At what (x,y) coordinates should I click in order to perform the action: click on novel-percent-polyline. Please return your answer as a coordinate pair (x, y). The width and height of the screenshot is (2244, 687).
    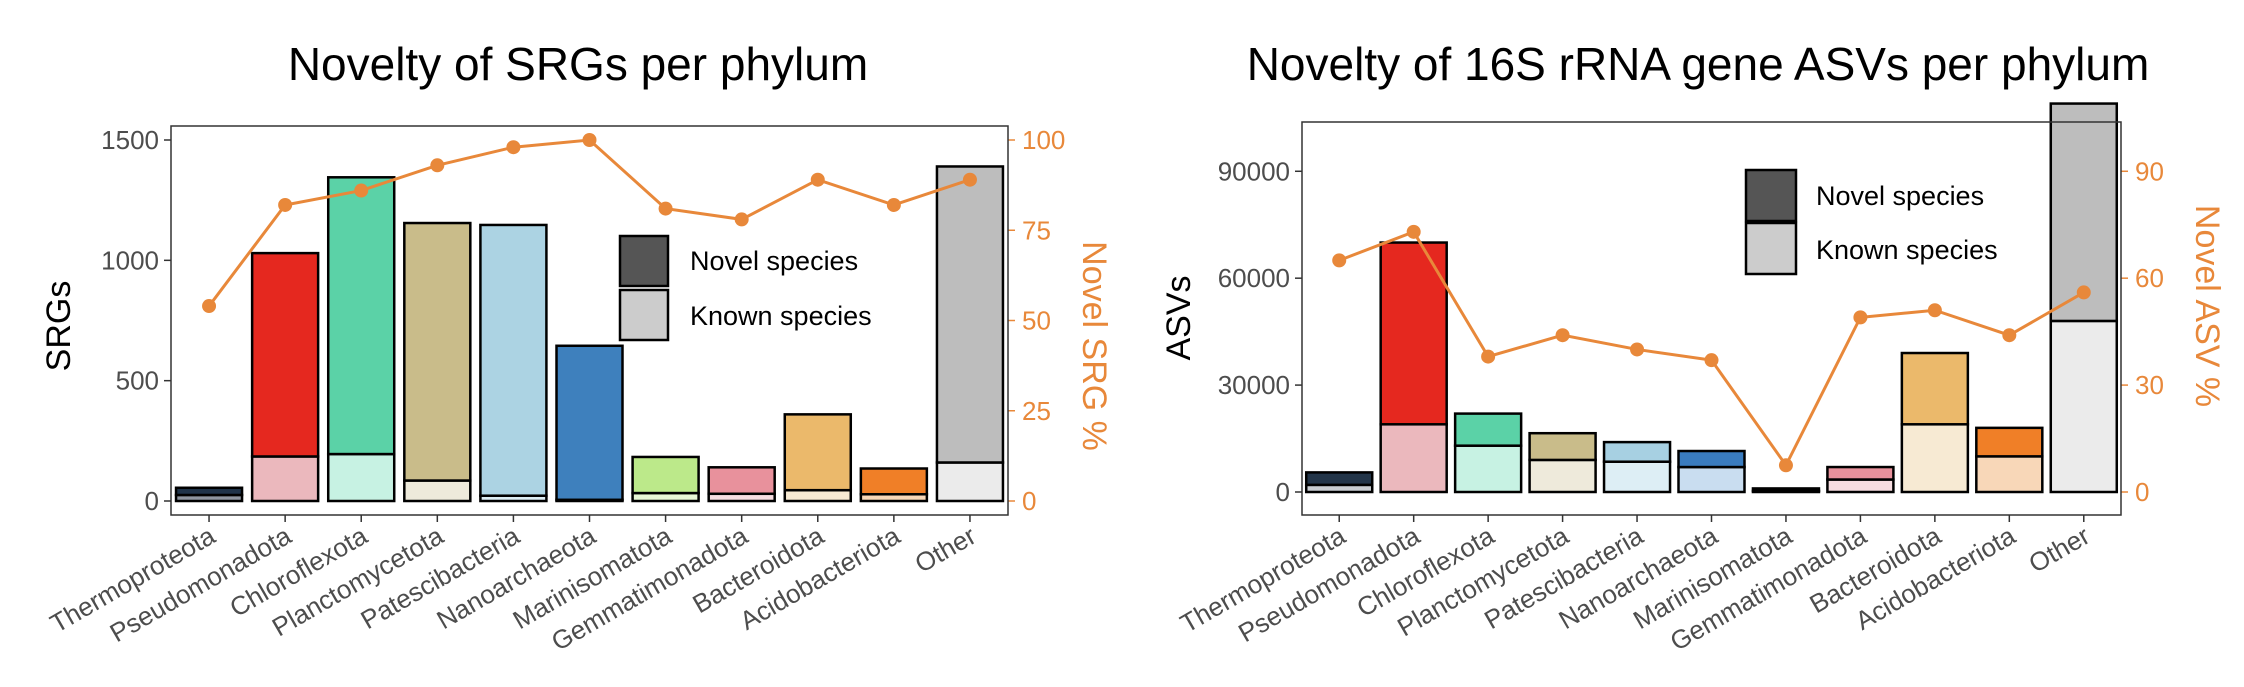
    Looking at the image, I should click on (589, 222).